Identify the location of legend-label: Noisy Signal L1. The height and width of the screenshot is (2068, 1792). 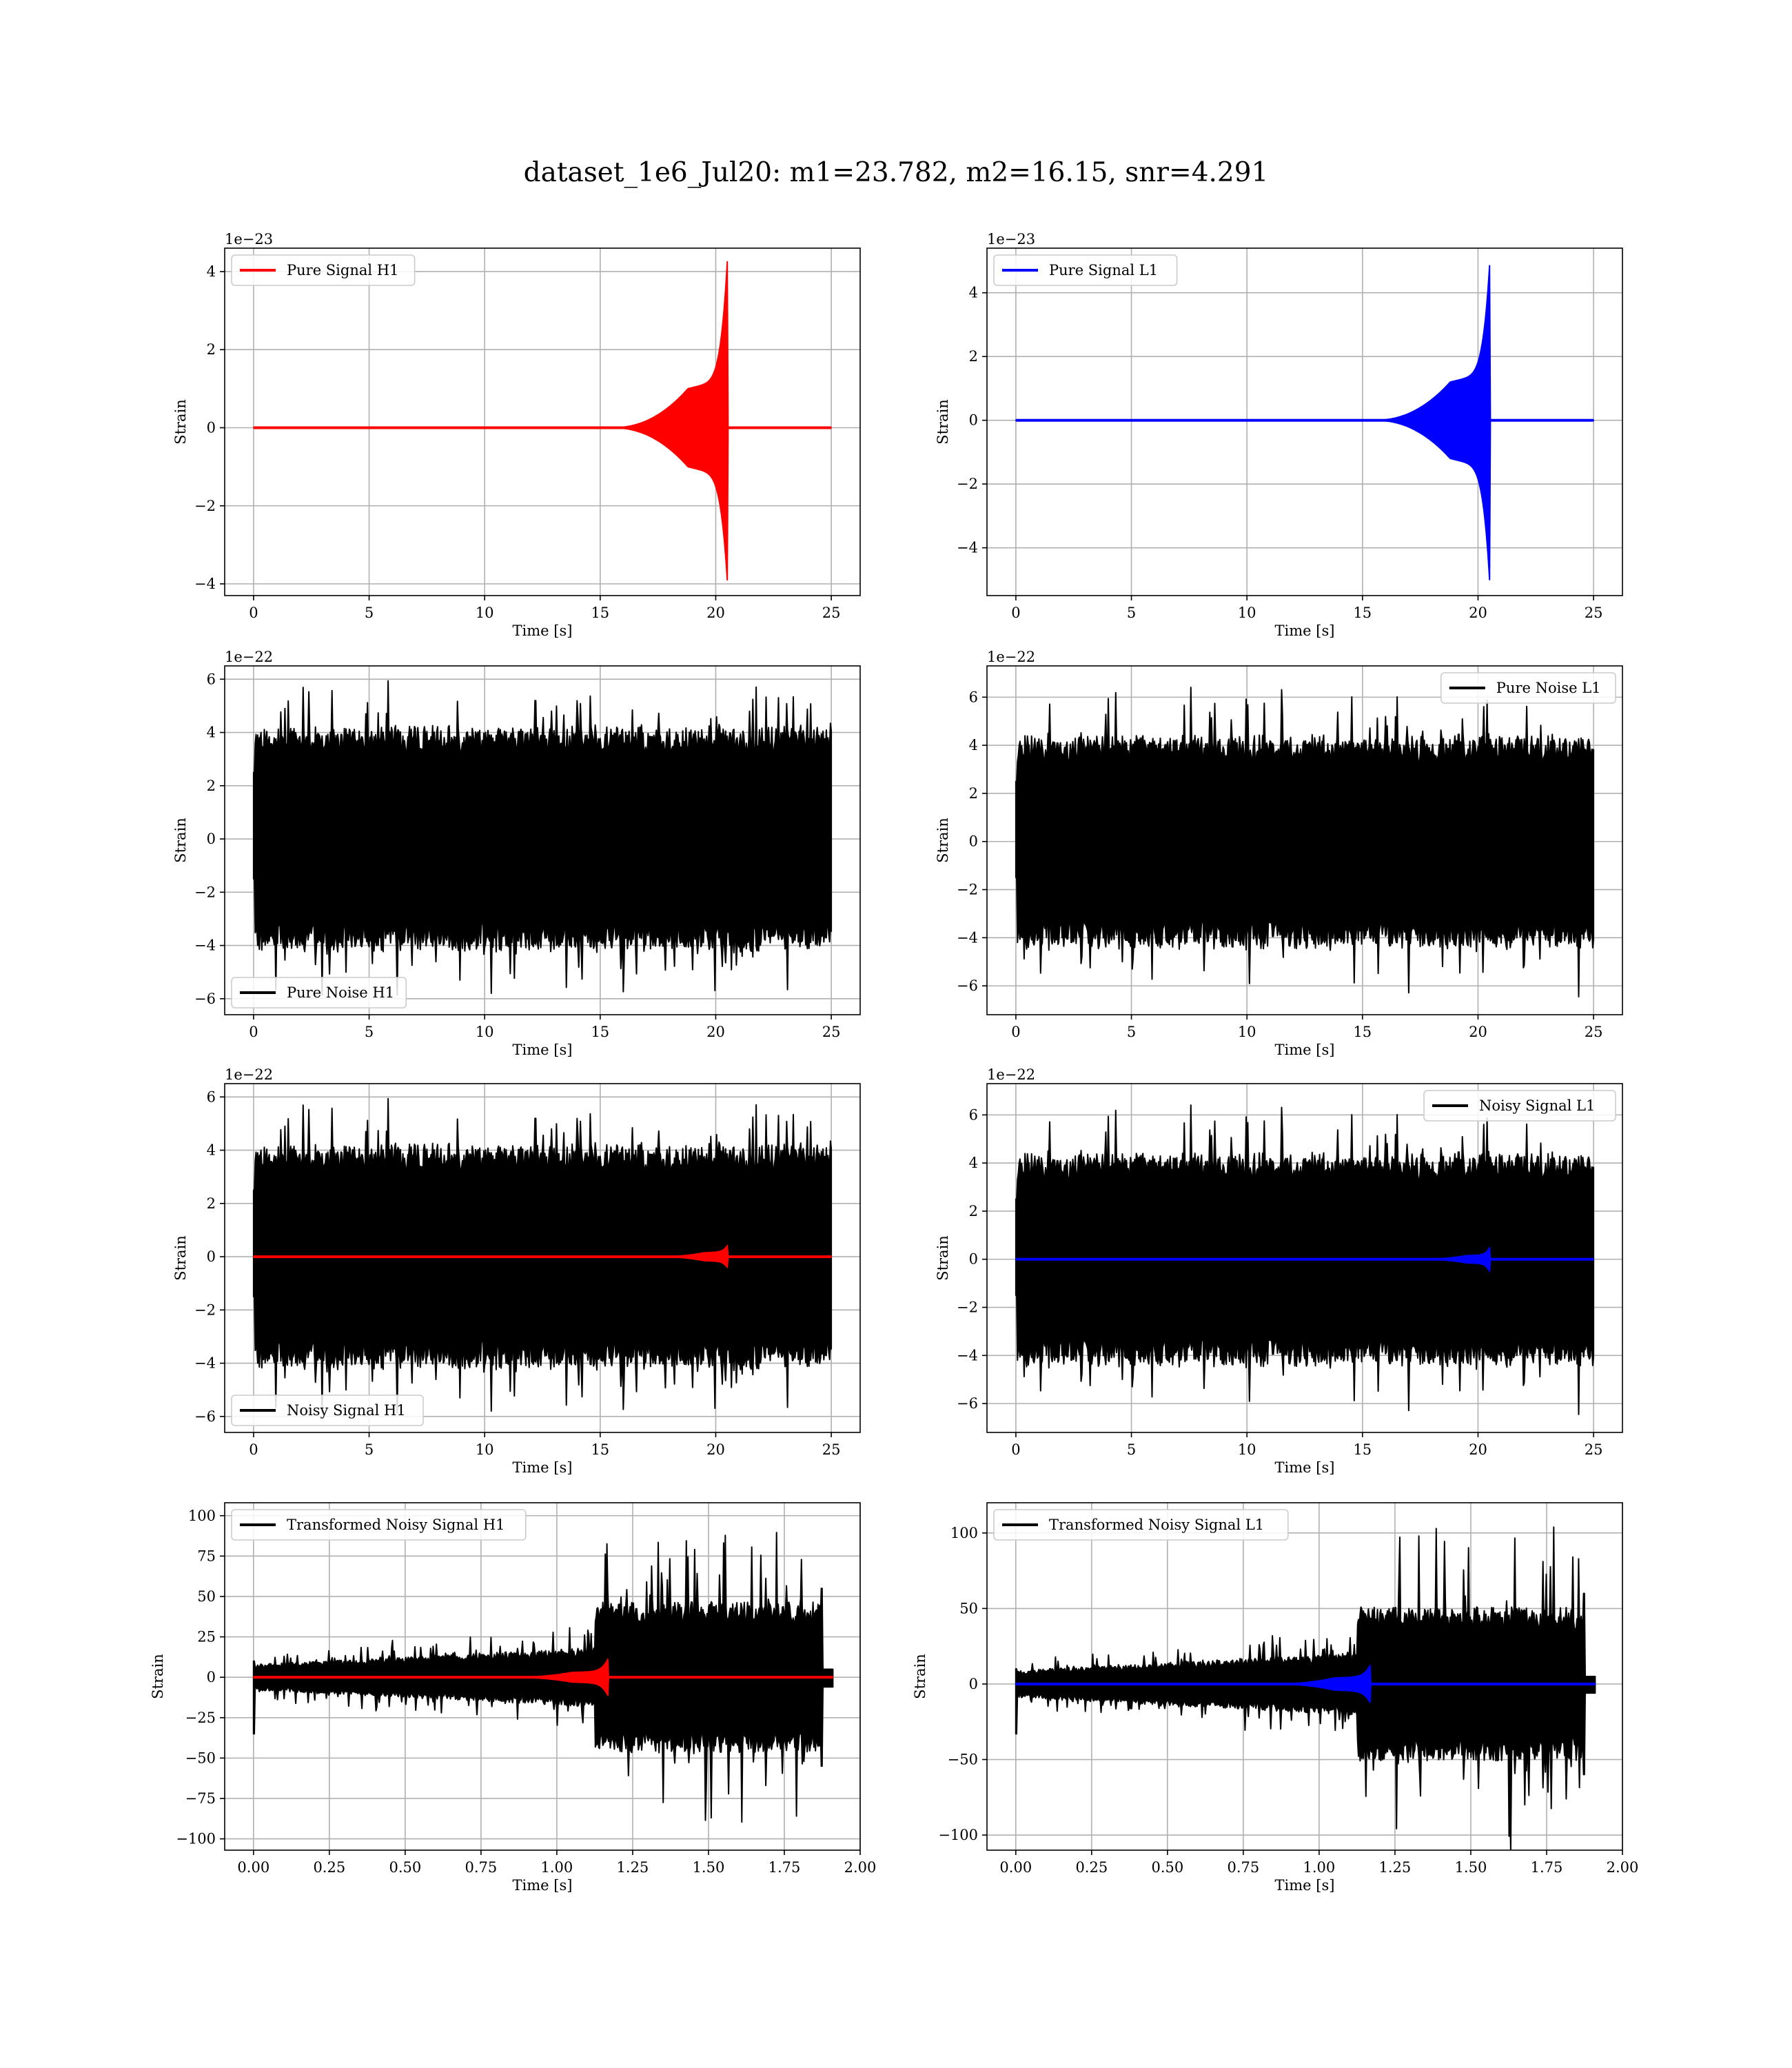
(1537, 1105).